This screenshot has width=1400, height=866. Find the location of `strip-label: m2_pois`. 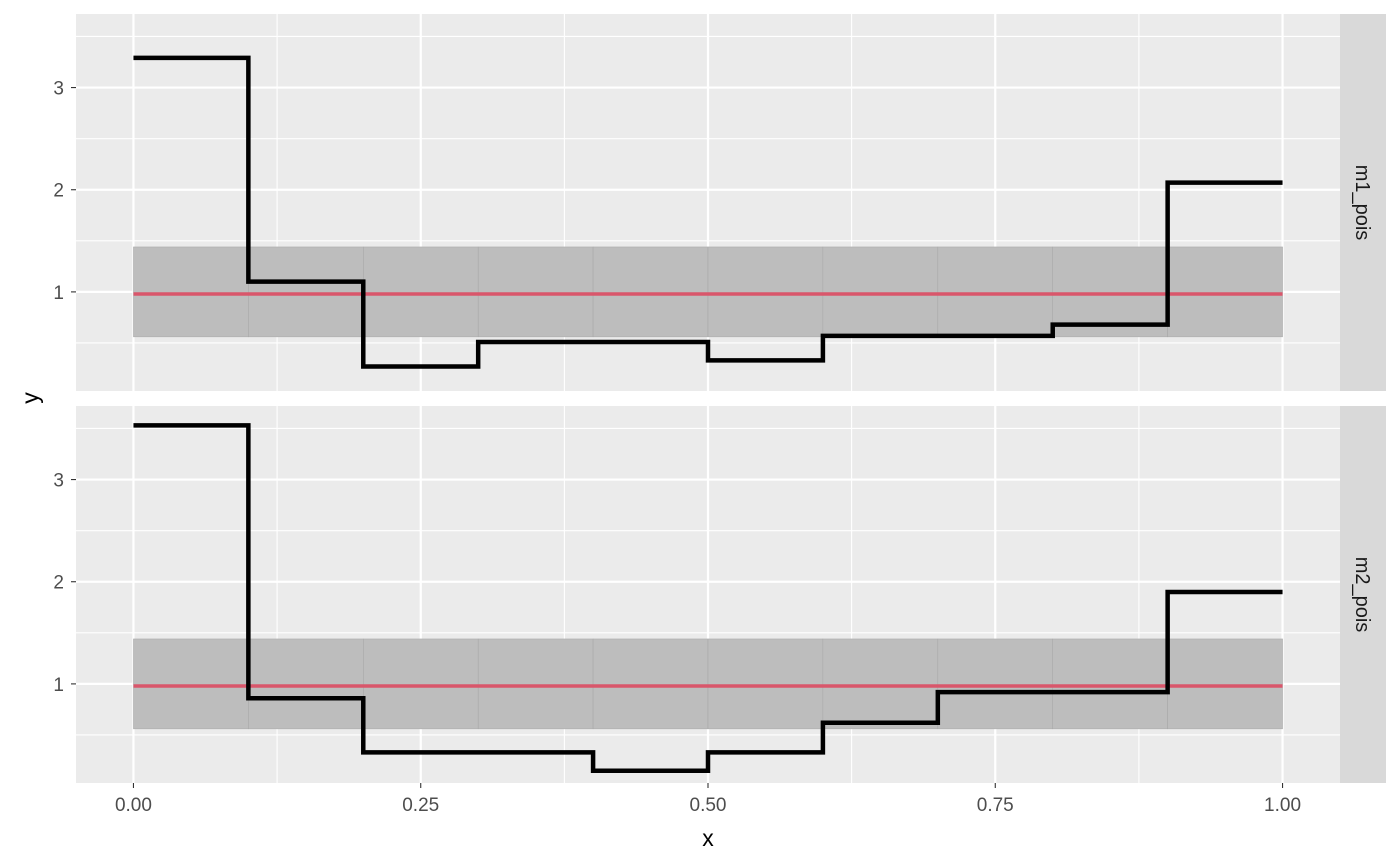

strip-label: m2_pois is located at coordinates (1362, 595).